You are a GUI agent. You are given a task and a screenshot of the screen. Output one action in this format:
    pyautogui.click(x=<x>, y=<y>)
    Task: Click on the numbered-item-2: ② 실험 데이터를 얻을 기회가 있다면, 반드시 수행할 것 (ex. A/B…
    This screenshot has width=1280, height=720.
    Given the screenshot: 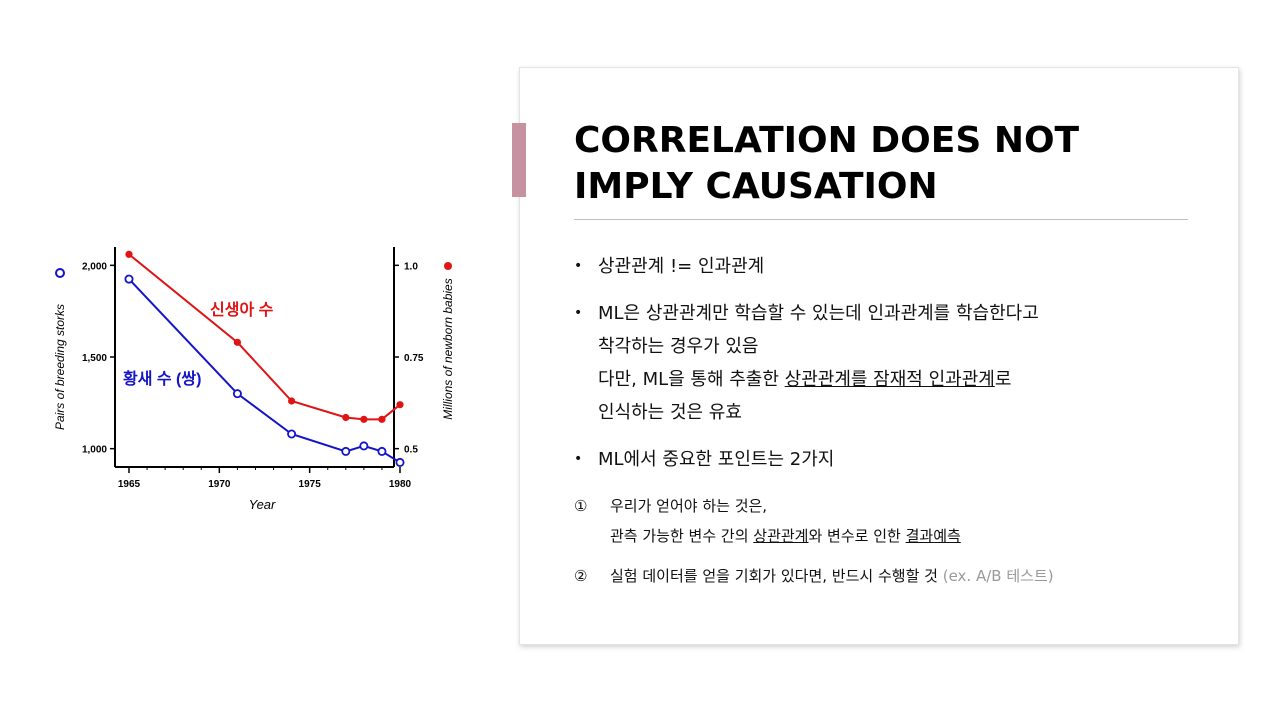 What is the action you would take?
    pyautogui.click(x=894, y=576)
    